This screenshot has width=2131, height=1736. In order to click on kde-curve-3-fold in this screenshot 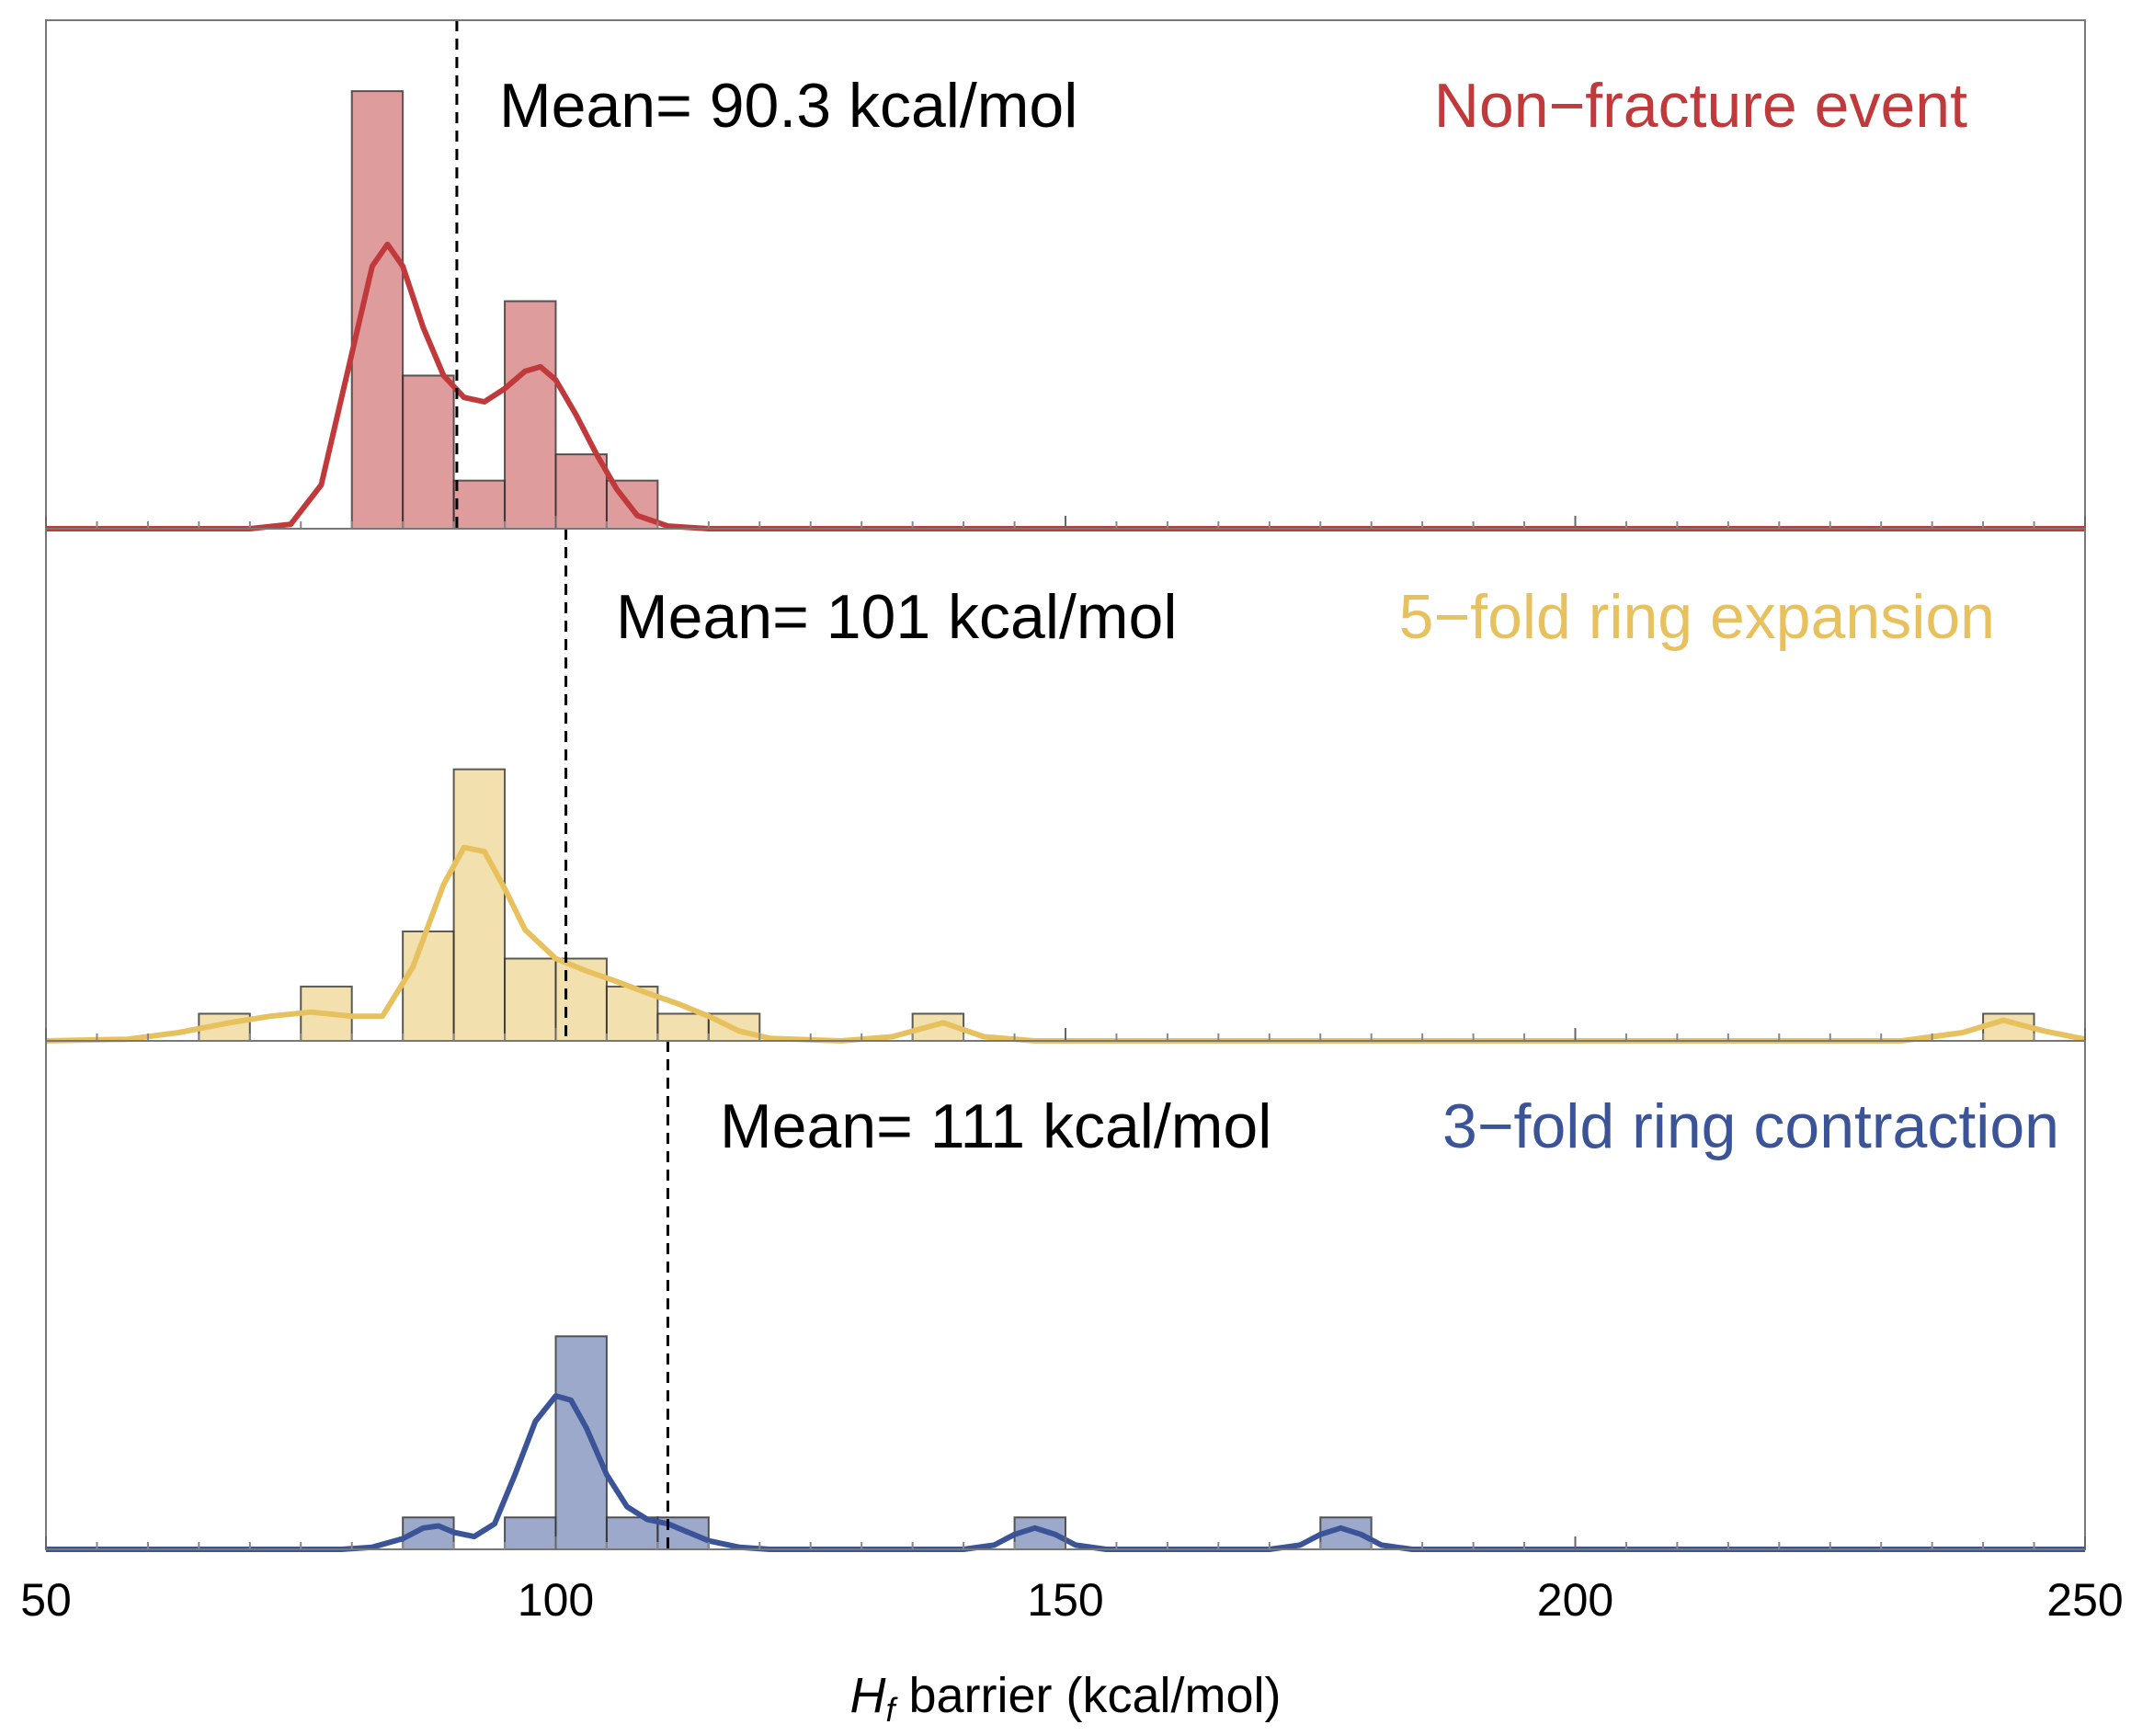, I will do `click(1065, 1472)`.